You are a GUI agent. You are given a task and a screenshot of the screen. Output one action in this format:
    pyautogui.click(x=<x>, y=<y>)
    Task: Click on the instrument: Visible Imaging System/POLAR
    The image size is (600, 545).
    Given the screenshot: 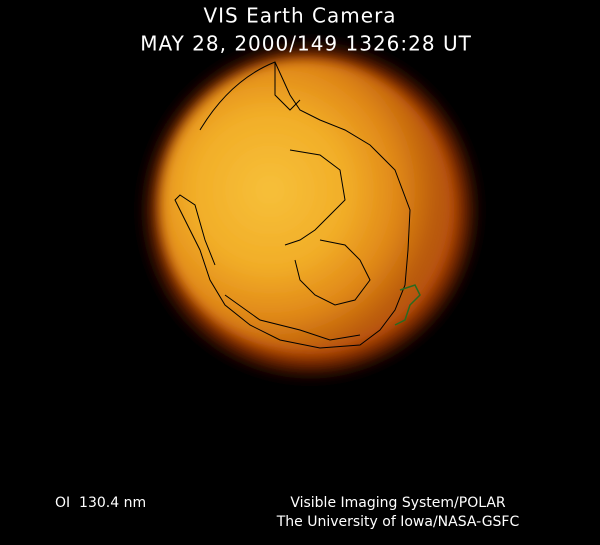 What is the action you would take?
    pyautogui.click(x=398, y=503)
    